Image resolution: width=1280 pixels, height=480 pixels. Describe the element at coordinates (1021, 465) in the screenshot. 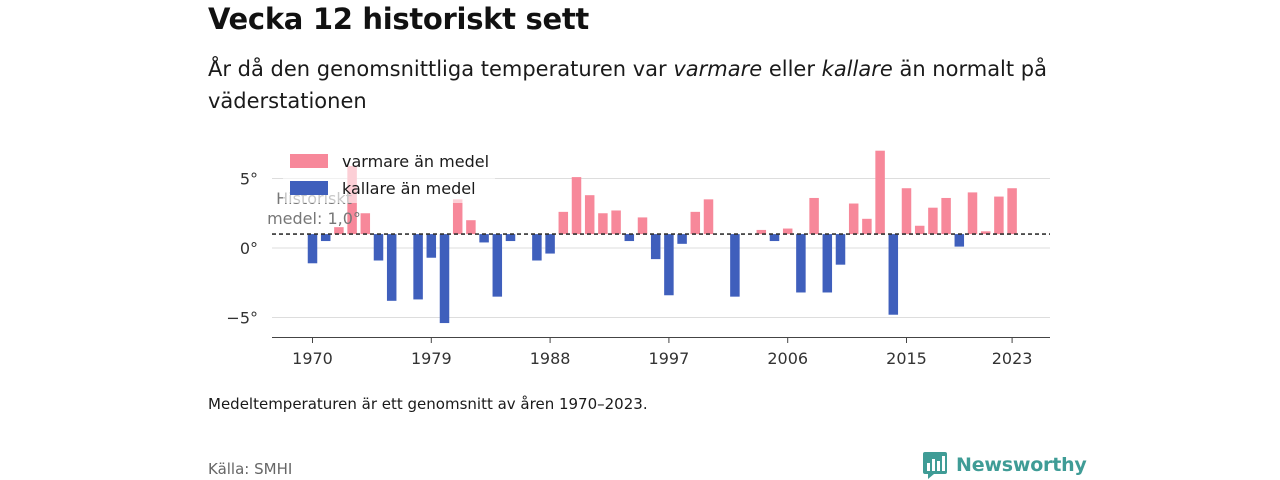

I see `brand-name: Newsworthy` at that location.